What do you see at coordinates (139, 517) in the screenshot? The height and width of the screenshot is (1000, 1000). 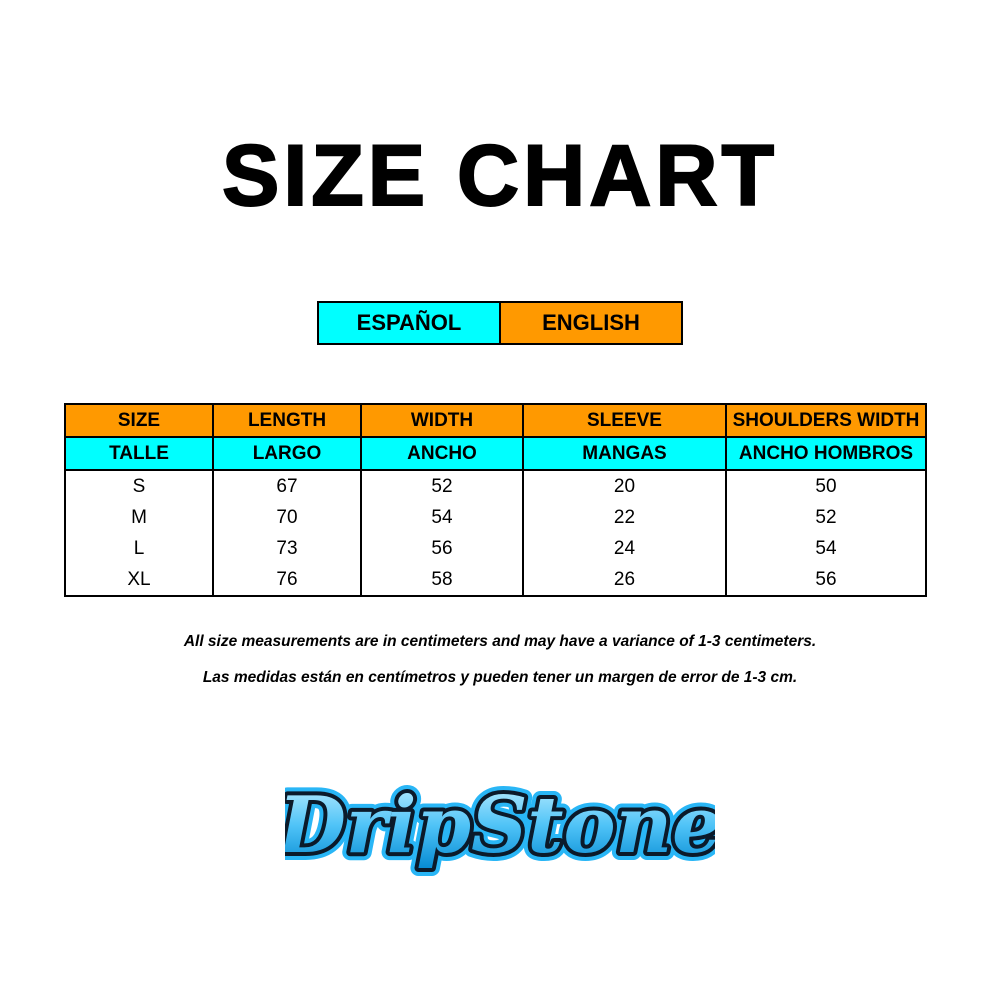 I see `table-cell: M` at bounding box center [139, 517].